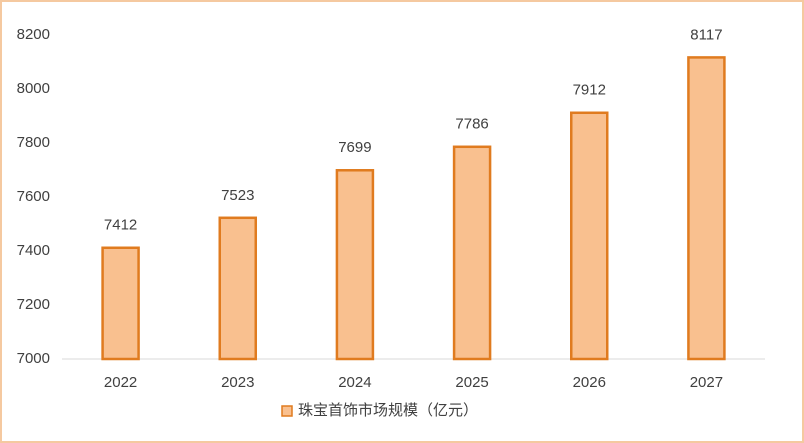 This screenshot has height=443, width=804. What do you see at coordinates (237, 195) in the screenshot?
I see `data-label: 7523` at bounding box center [237, 195].